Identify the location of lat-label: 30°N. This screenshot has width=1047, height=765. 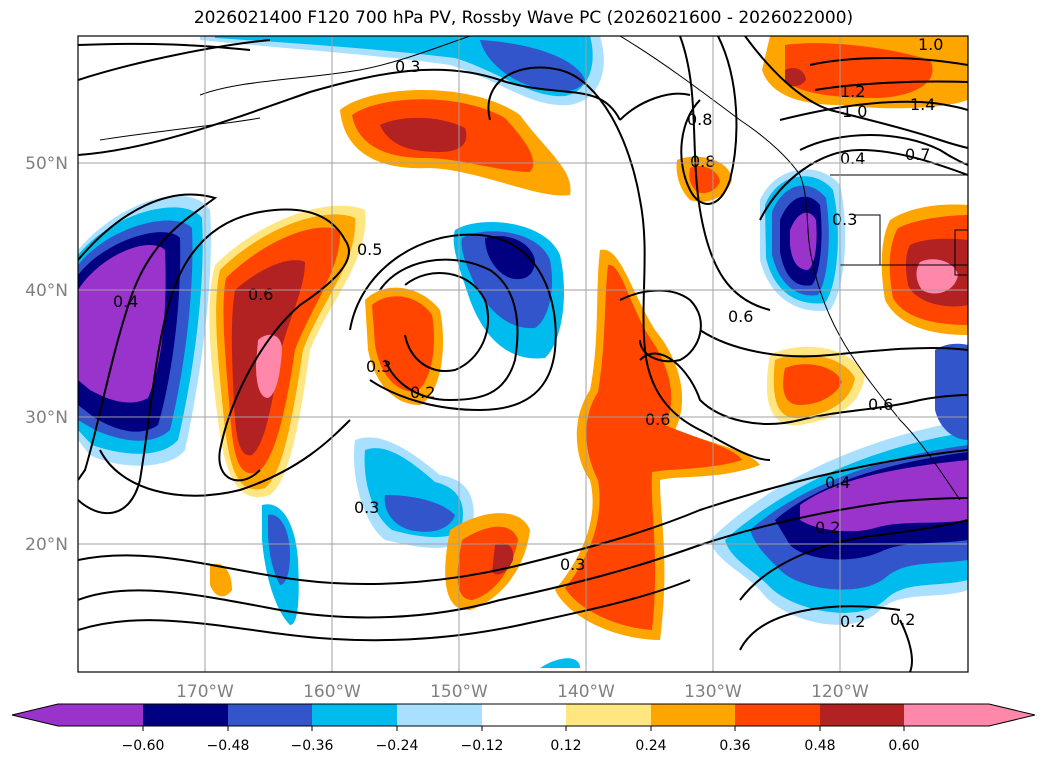
(46, 418).